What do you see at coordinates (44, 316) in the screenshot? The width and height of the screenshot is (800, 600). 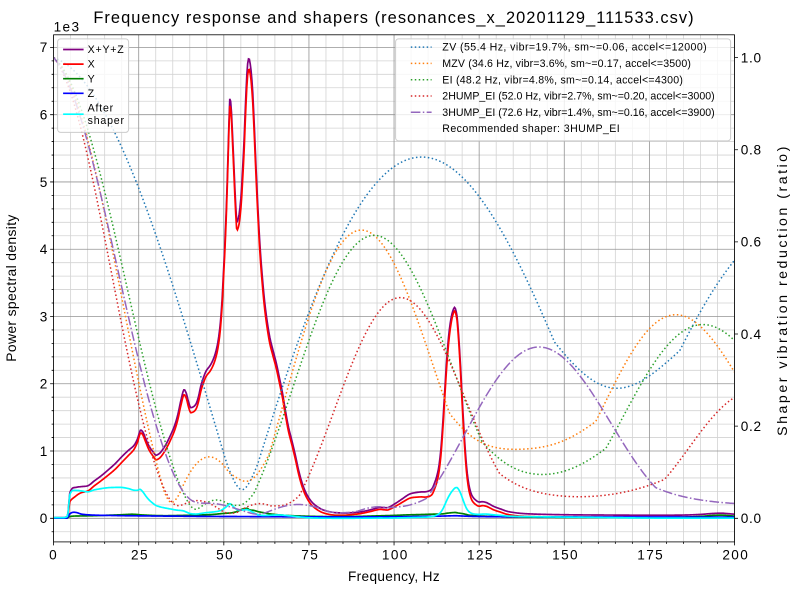 I see `svg-text: 3` at bounding box center [44, 316].